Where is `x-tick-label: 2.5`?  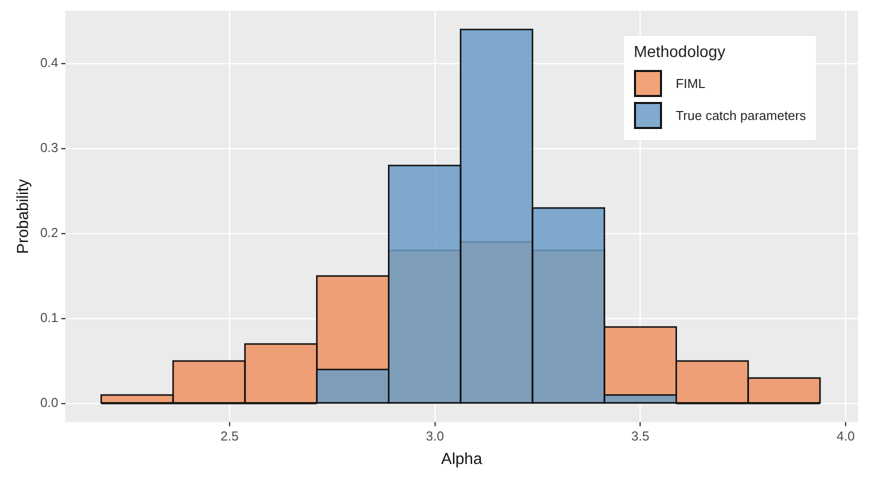 x-tick-label: 2.5 is located at coordinates (229, 436).